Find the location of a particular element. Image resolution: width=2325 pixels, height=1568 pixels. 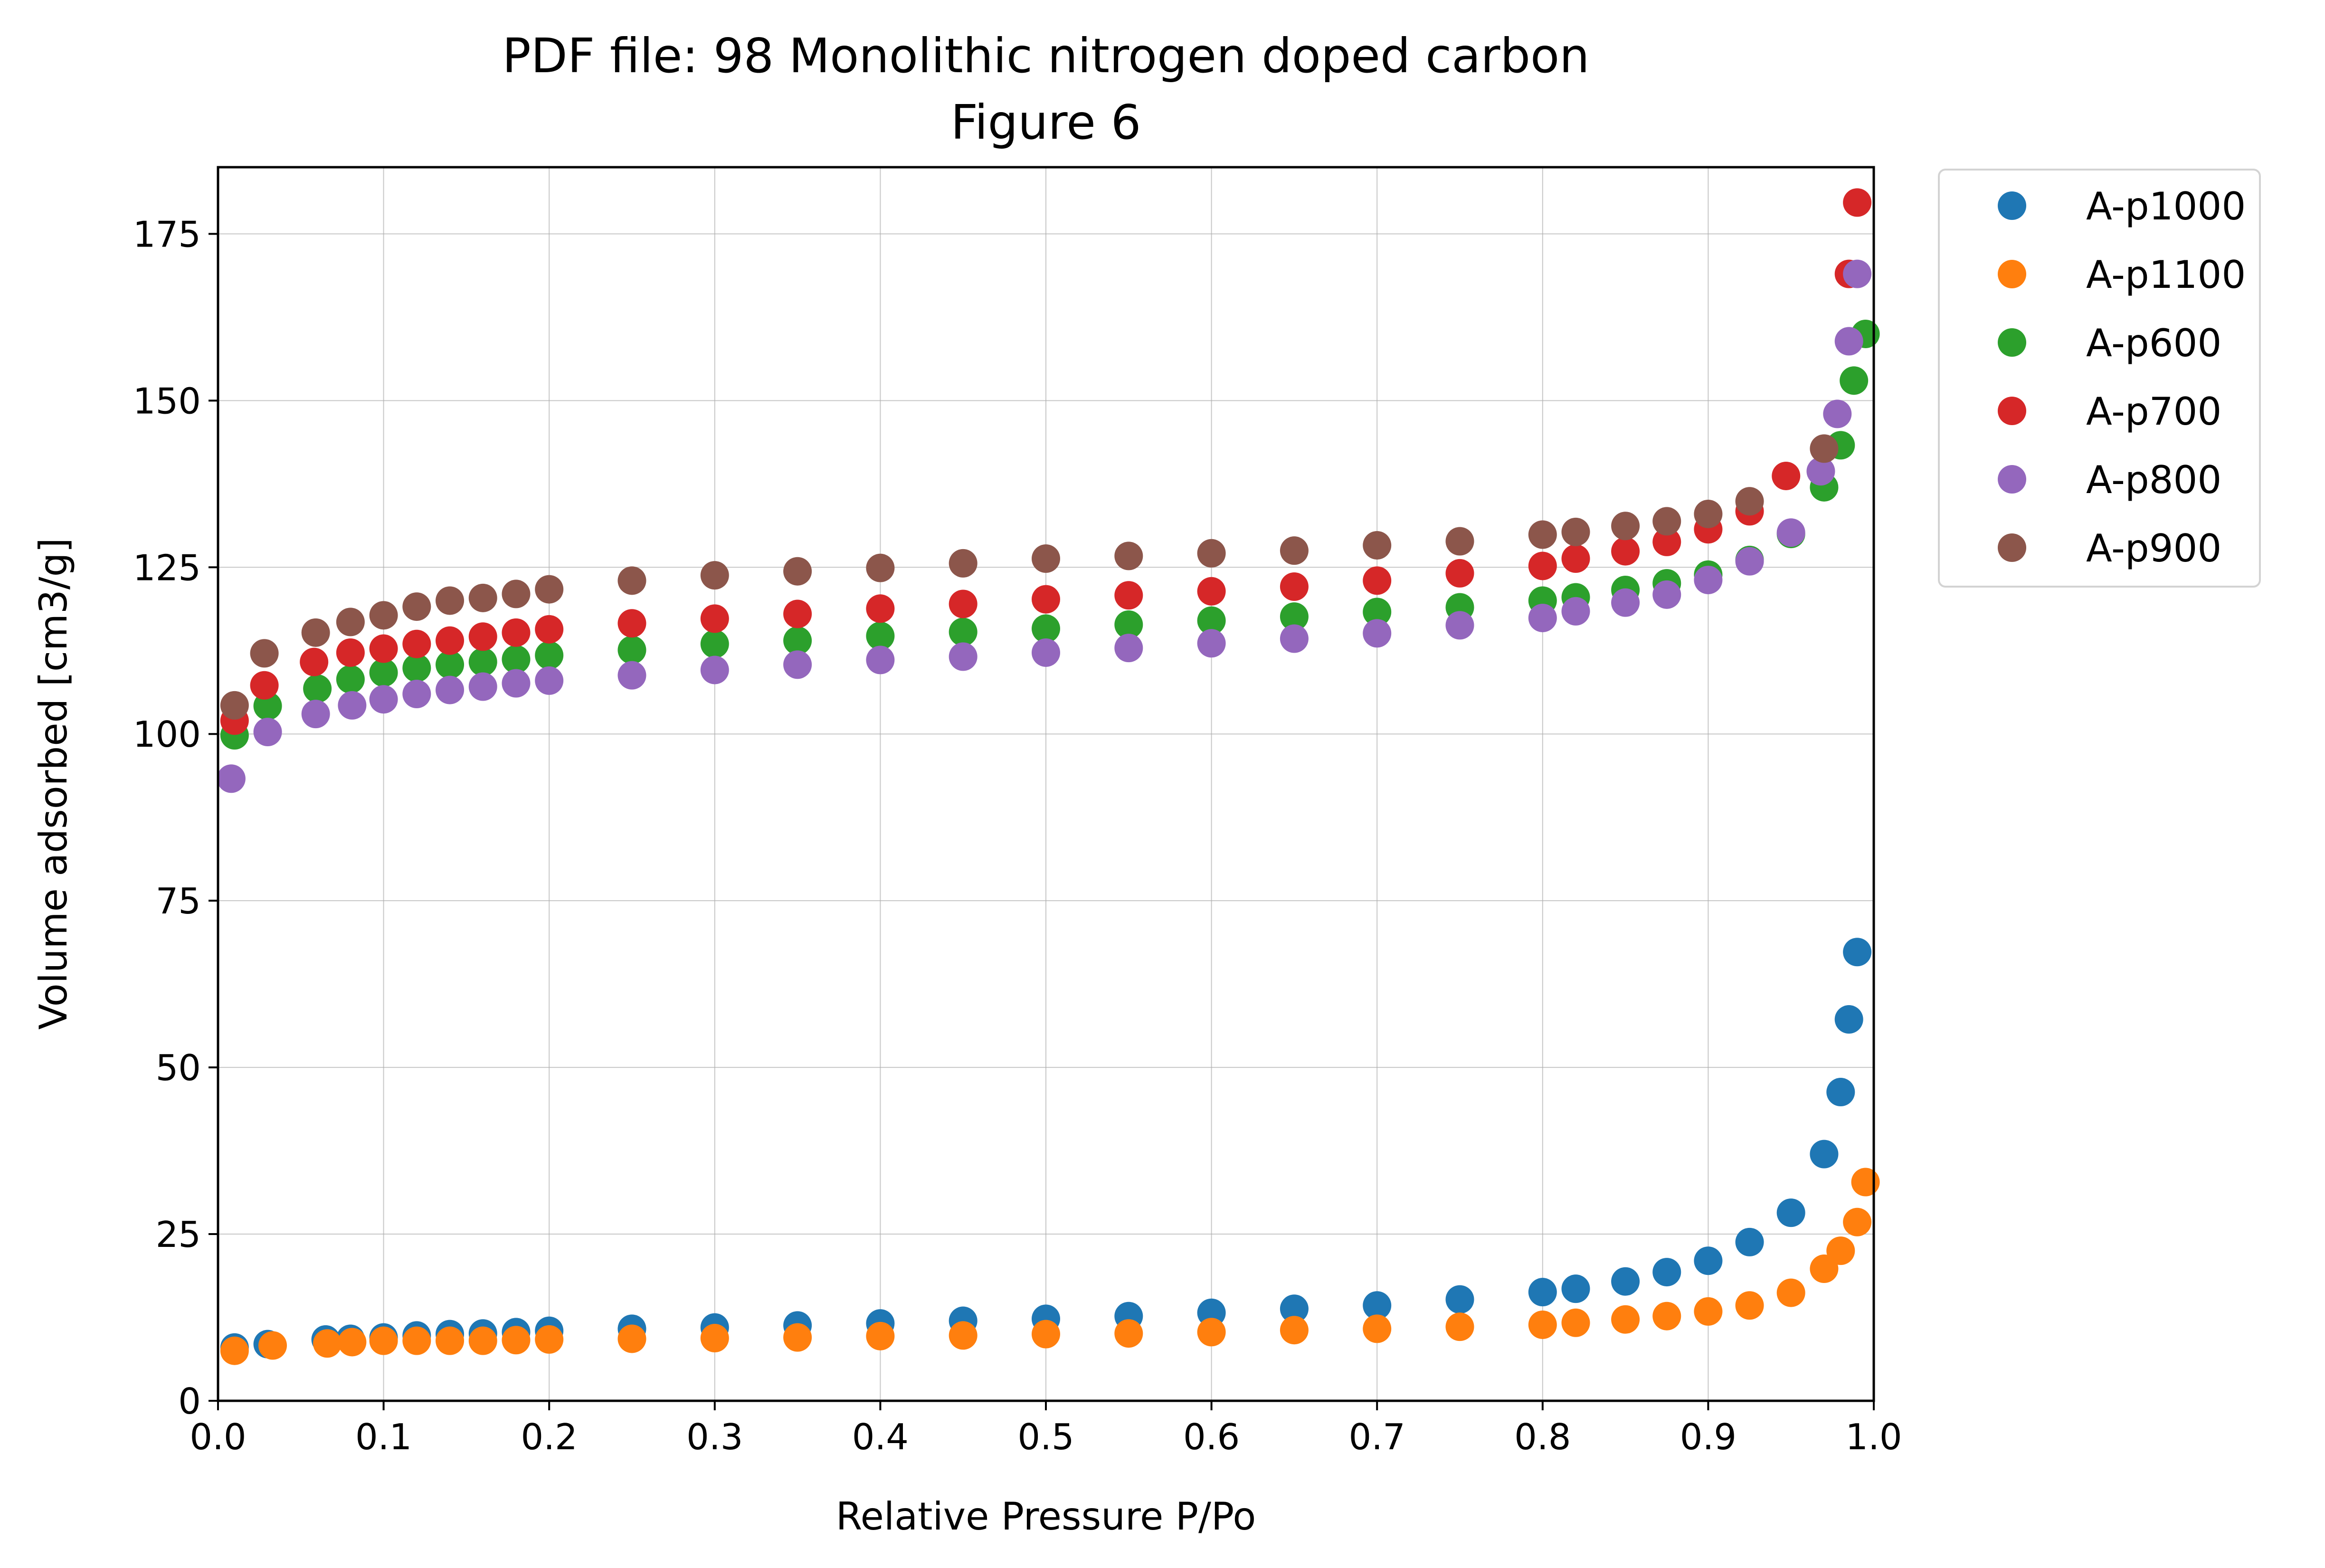

legend: A-p1000 A-p1100 A-p600 A-p700 A-p800 A-p900 is located at coordinates (2099, 378).